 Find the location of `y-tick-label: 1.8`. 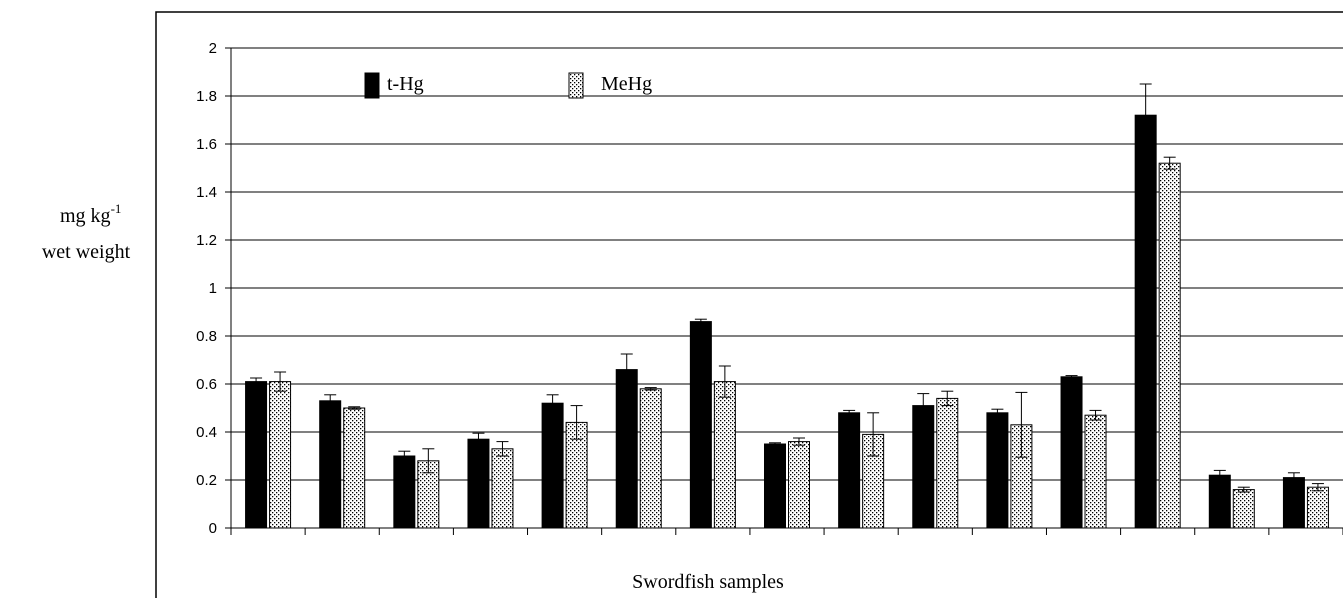

y-tick-label: 1.8 is located at coordinates (206, 96).